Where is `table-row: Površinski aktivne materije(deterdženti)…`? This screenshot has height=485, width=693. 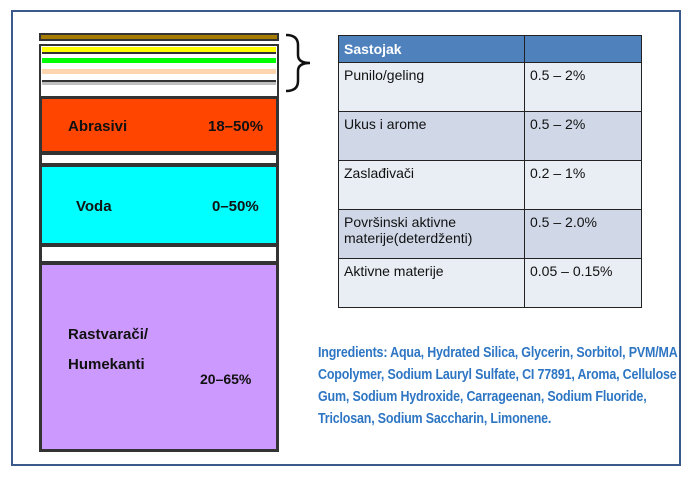 table-row: Površinski aktivne materije(deterdženti)… is located at coordinates (490, 234).